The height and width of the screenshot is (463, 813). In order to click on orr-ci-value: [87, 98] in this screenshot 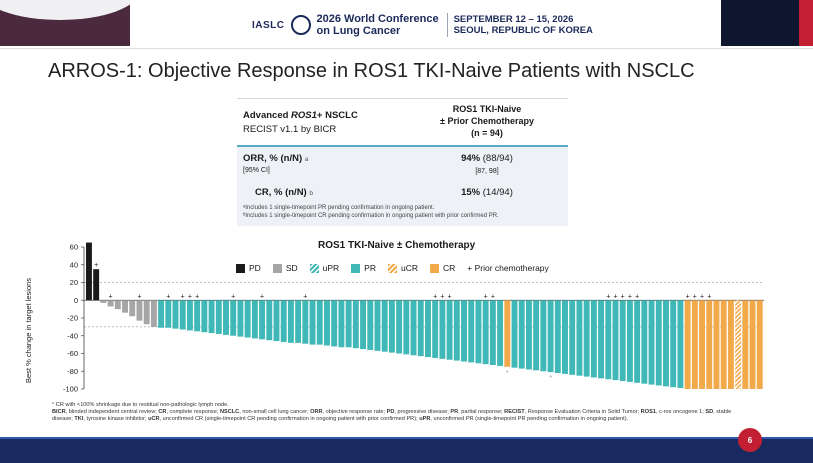, I will do `click(487, 171)`.